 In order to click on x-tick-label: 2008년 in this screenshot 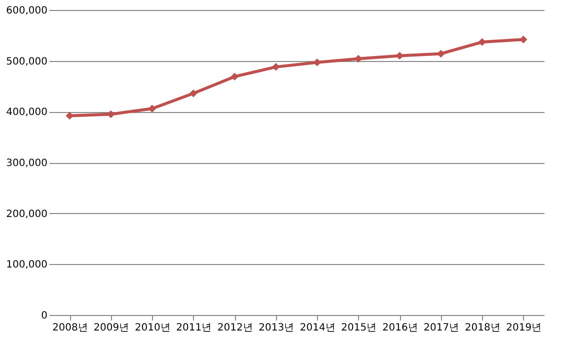, I will do `click(70, 328)`.